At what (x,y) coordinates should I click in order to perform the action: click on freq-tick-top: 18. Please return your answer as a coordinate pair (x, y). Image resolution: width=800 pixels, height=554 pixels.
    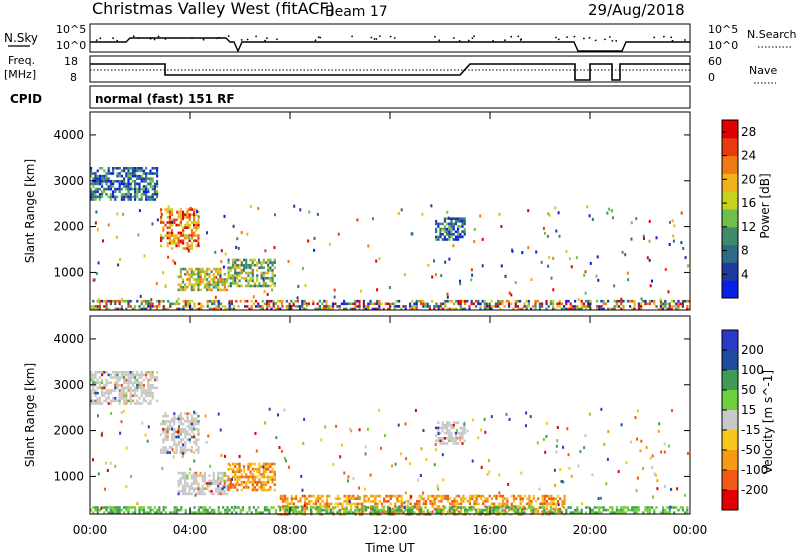
    Looking at the image, I should click on (71, 61).